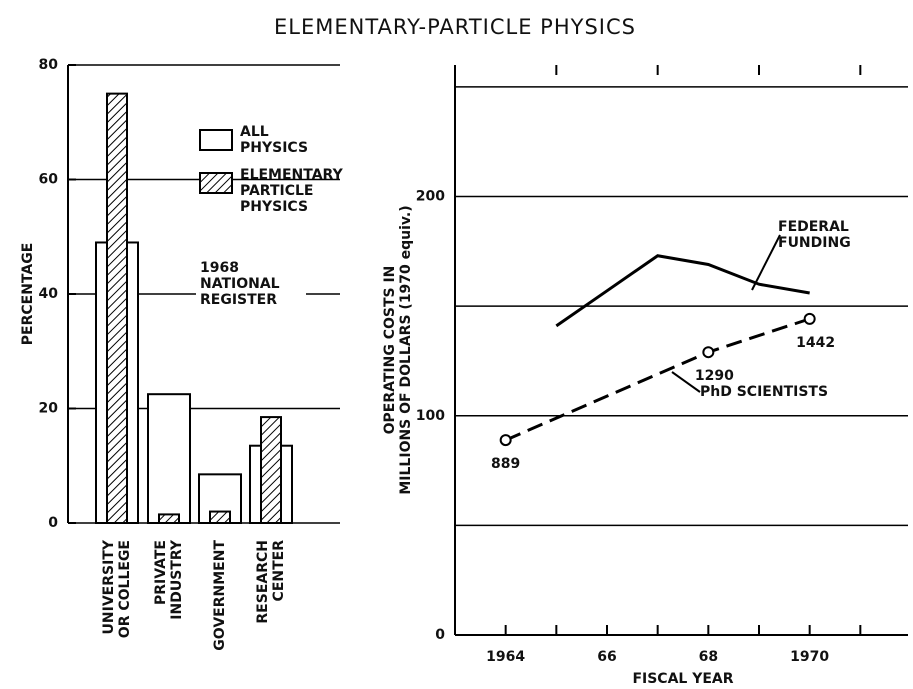 The image size is (913, 689). I want to click on y-axis-label: PERCENTAGE, so click(28, 294).